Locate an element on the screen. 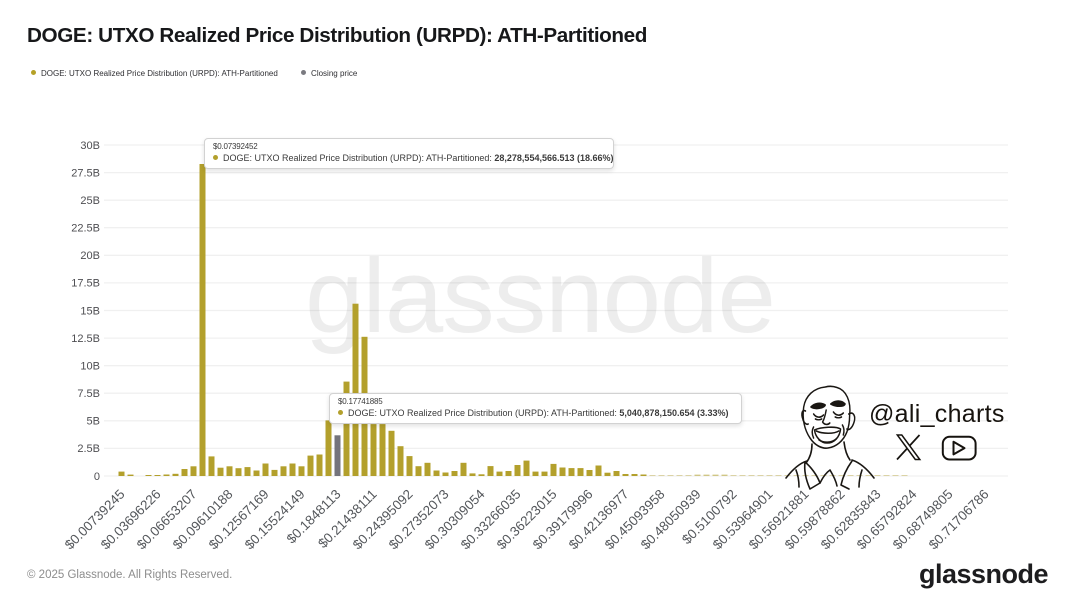 The image size is (1080, 608). svg-text: 17.5B is located at coordinates (85, 284).